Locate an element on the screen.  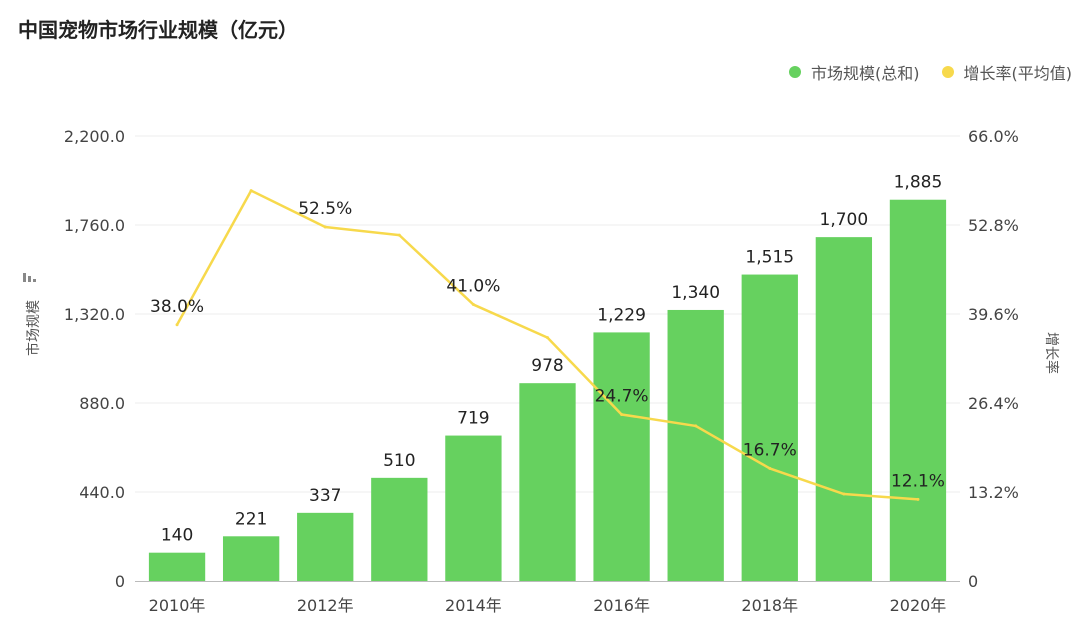
axis-title-icon is located at coordinates (29, 277).